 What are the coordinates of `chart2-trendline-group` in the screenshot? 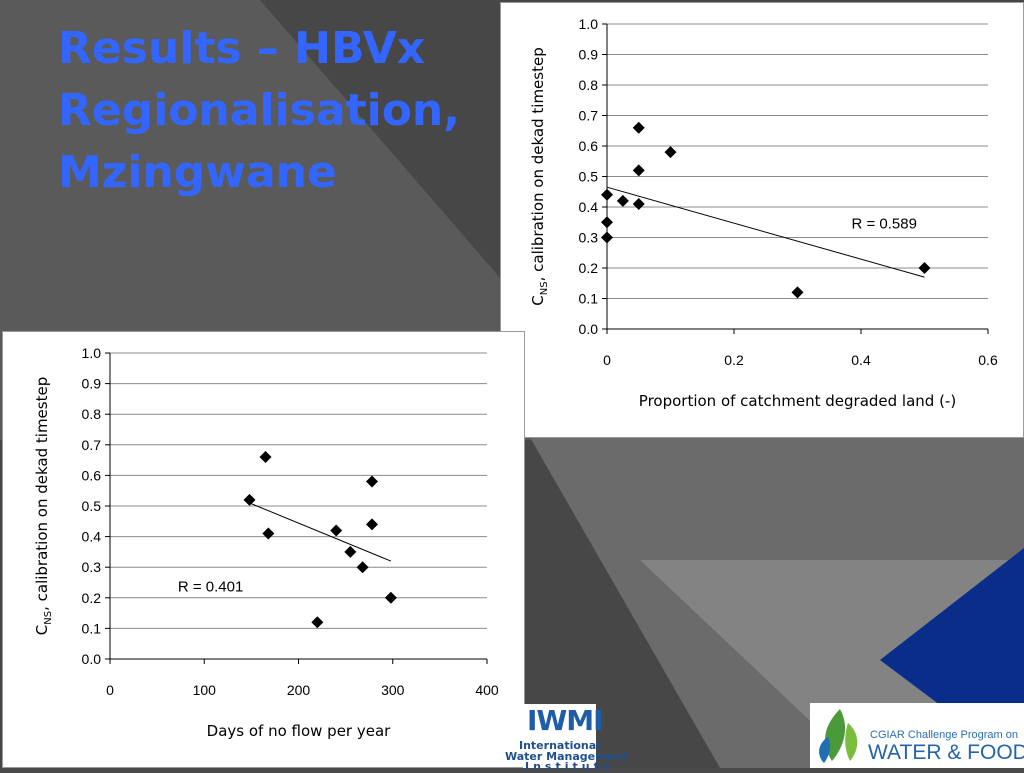 It's located at (320, 532).